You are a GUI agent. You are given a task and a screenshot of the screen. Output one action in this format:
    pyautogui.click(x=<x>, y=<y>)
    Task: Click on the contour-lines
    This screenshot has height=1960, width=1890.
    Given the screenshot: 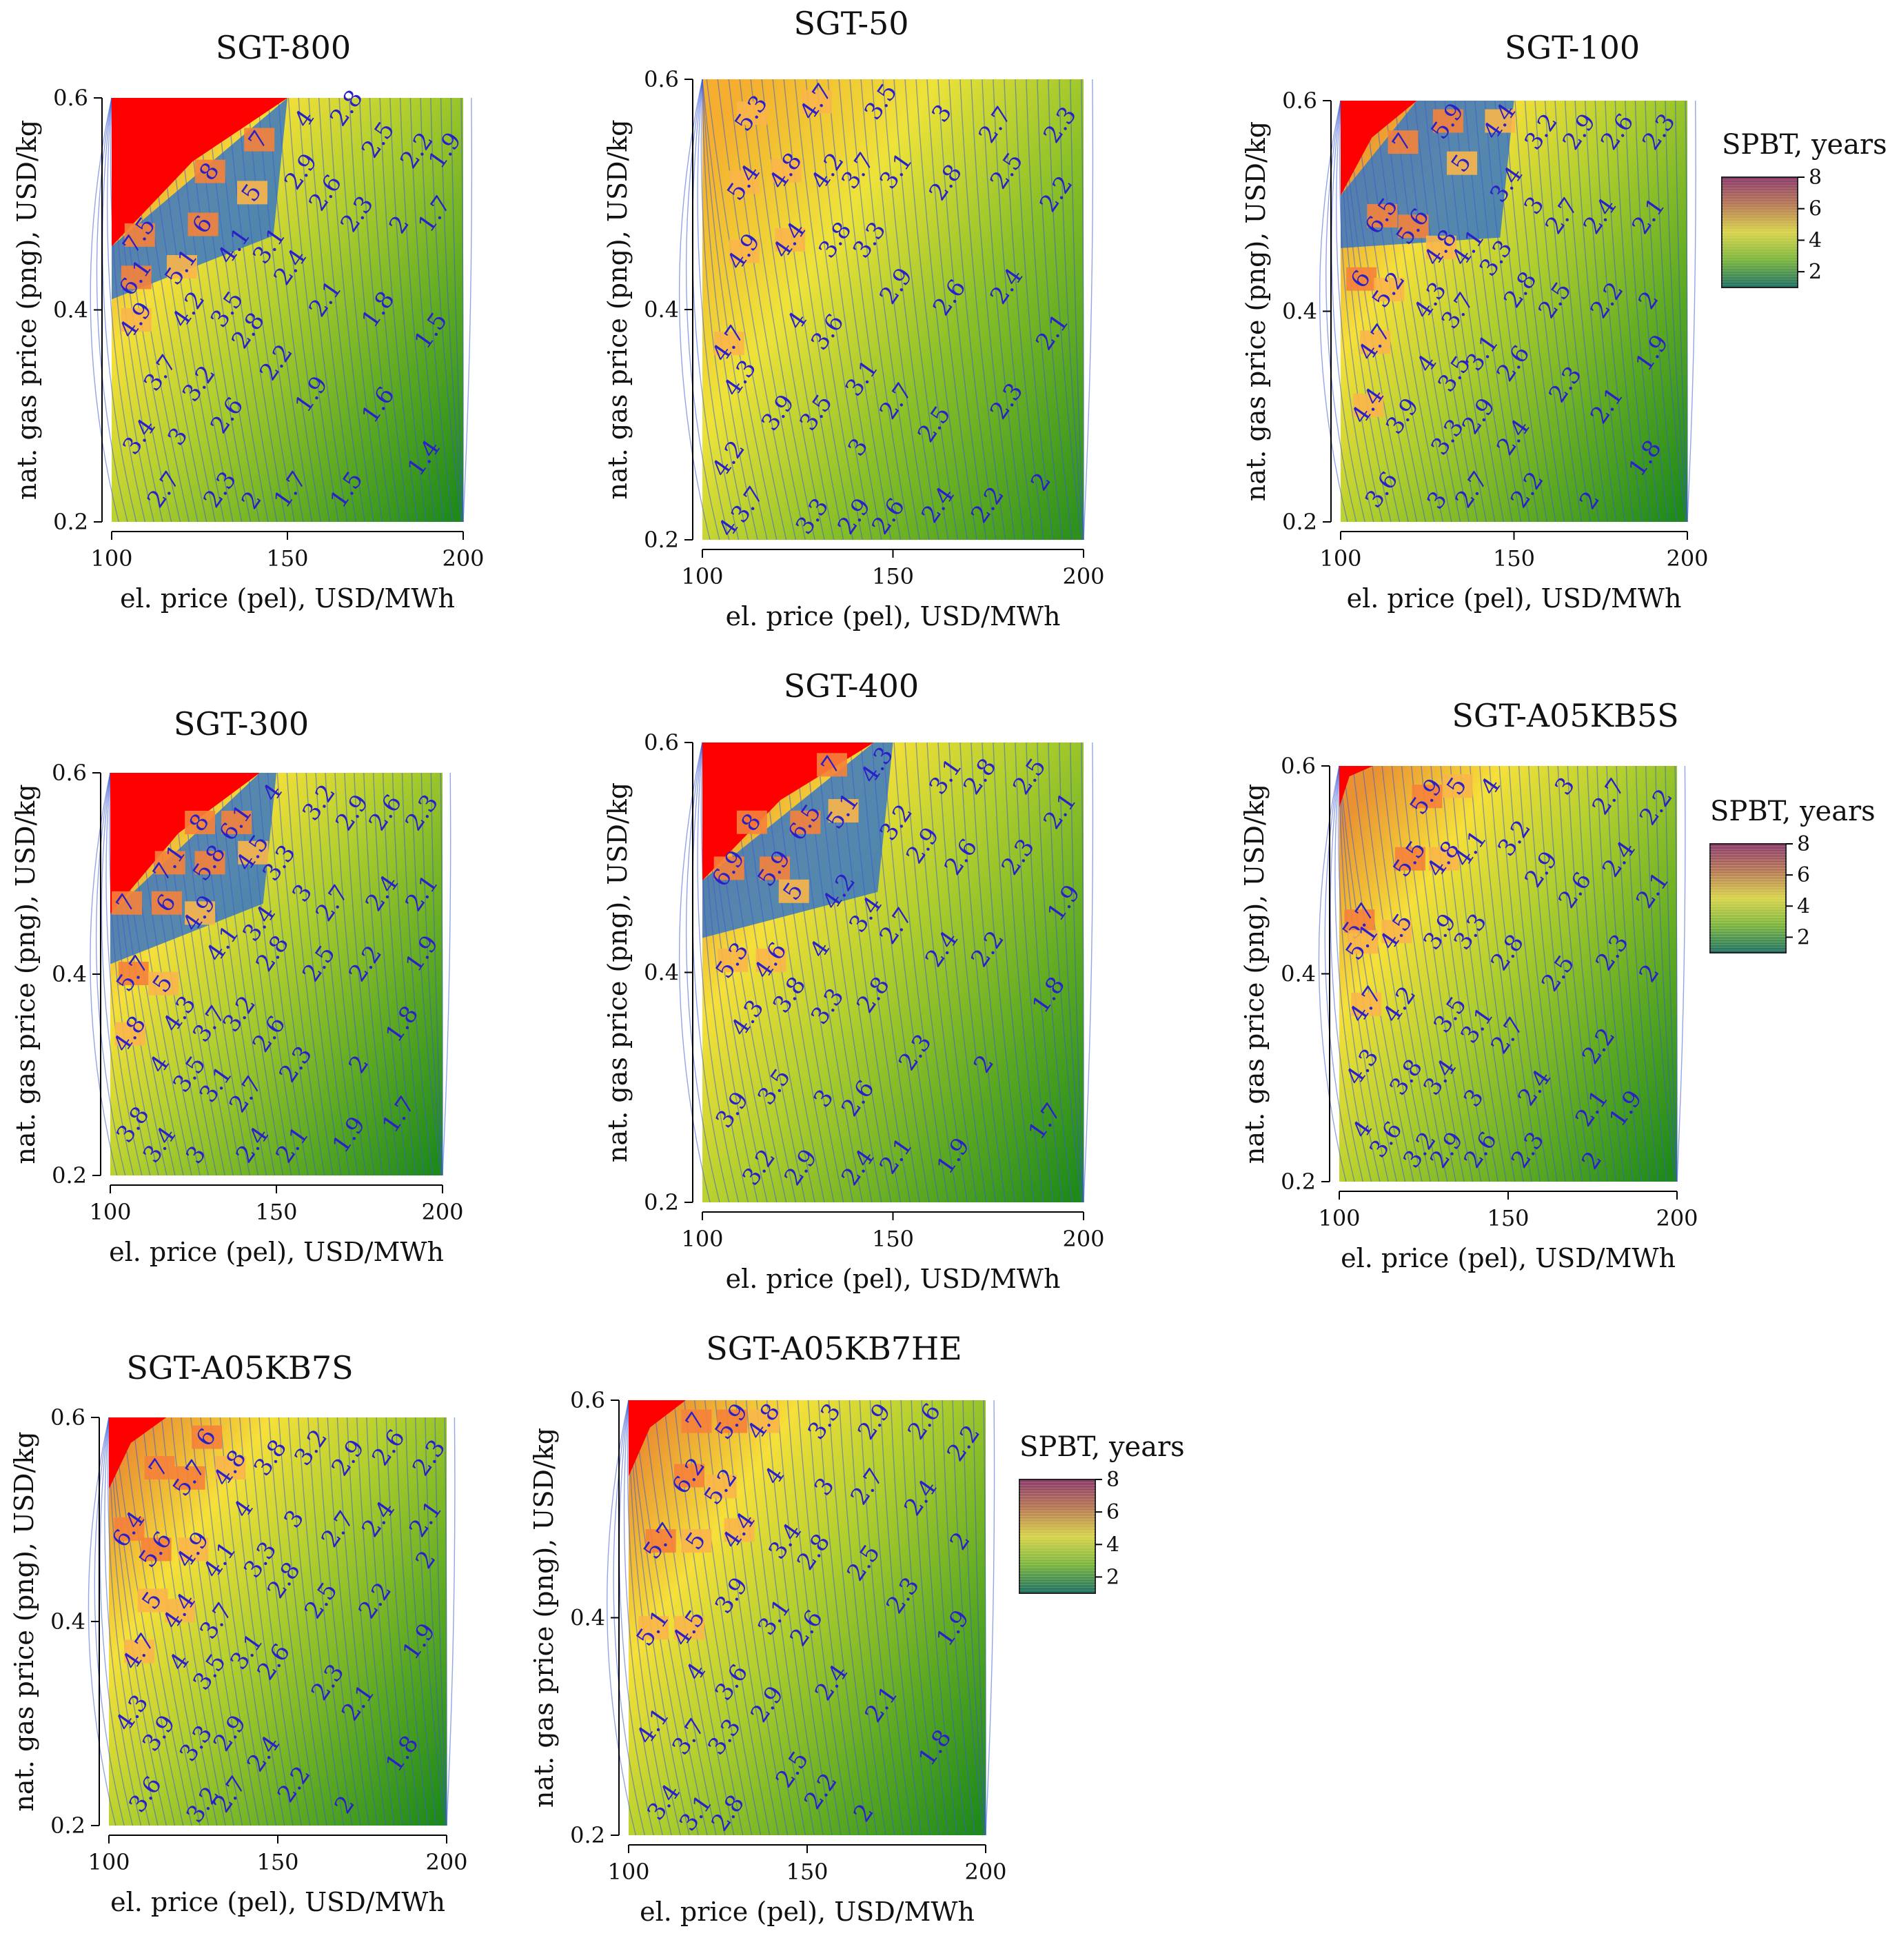 What is the action you would take?
    pyautogui.click(x=1502, y=973)
    